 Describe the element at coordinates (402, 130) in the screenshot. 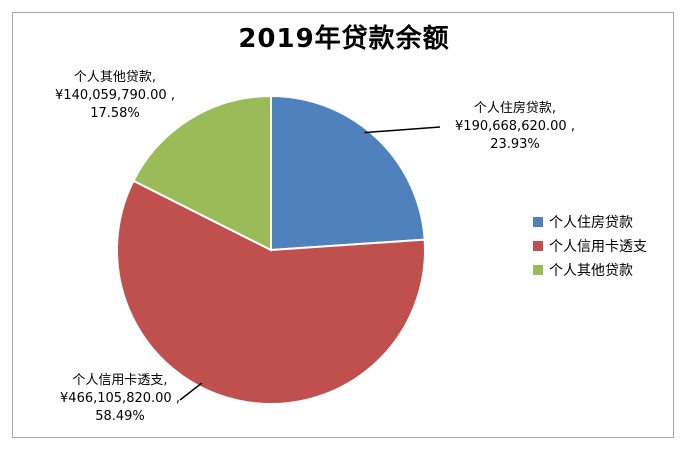

I see `leader-line-housing` at that location.